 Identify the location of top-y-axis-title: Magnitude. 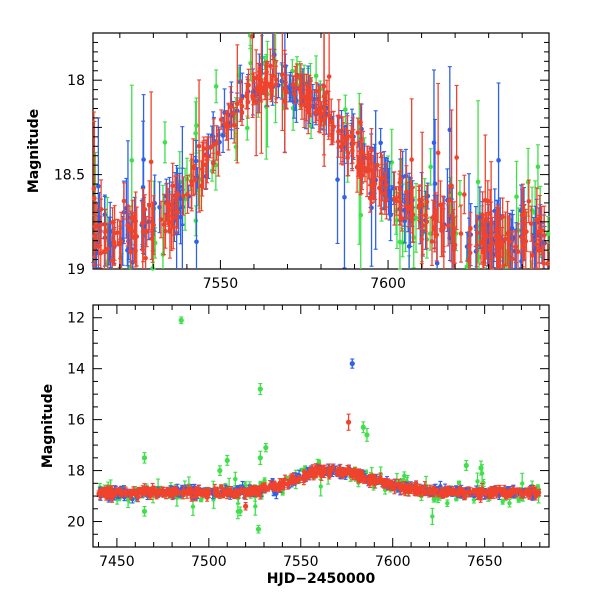
(34, 151).